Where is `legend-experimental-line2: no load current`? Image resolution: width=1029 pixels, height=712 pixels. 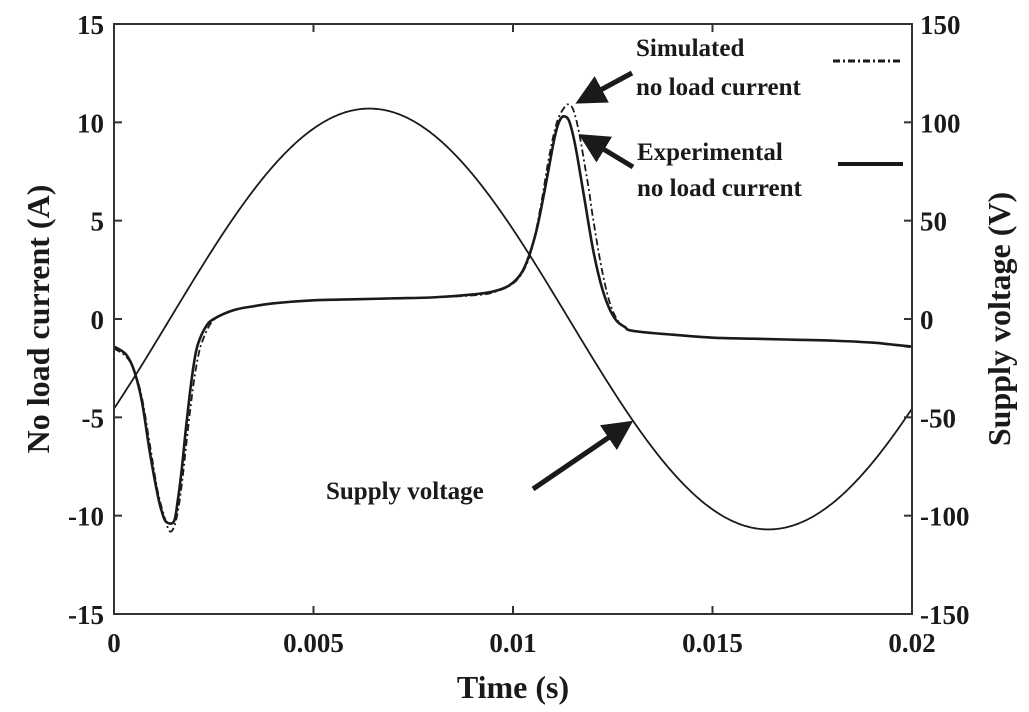
legend-experimental-line2: no load current is located at coordinates (719, 188).